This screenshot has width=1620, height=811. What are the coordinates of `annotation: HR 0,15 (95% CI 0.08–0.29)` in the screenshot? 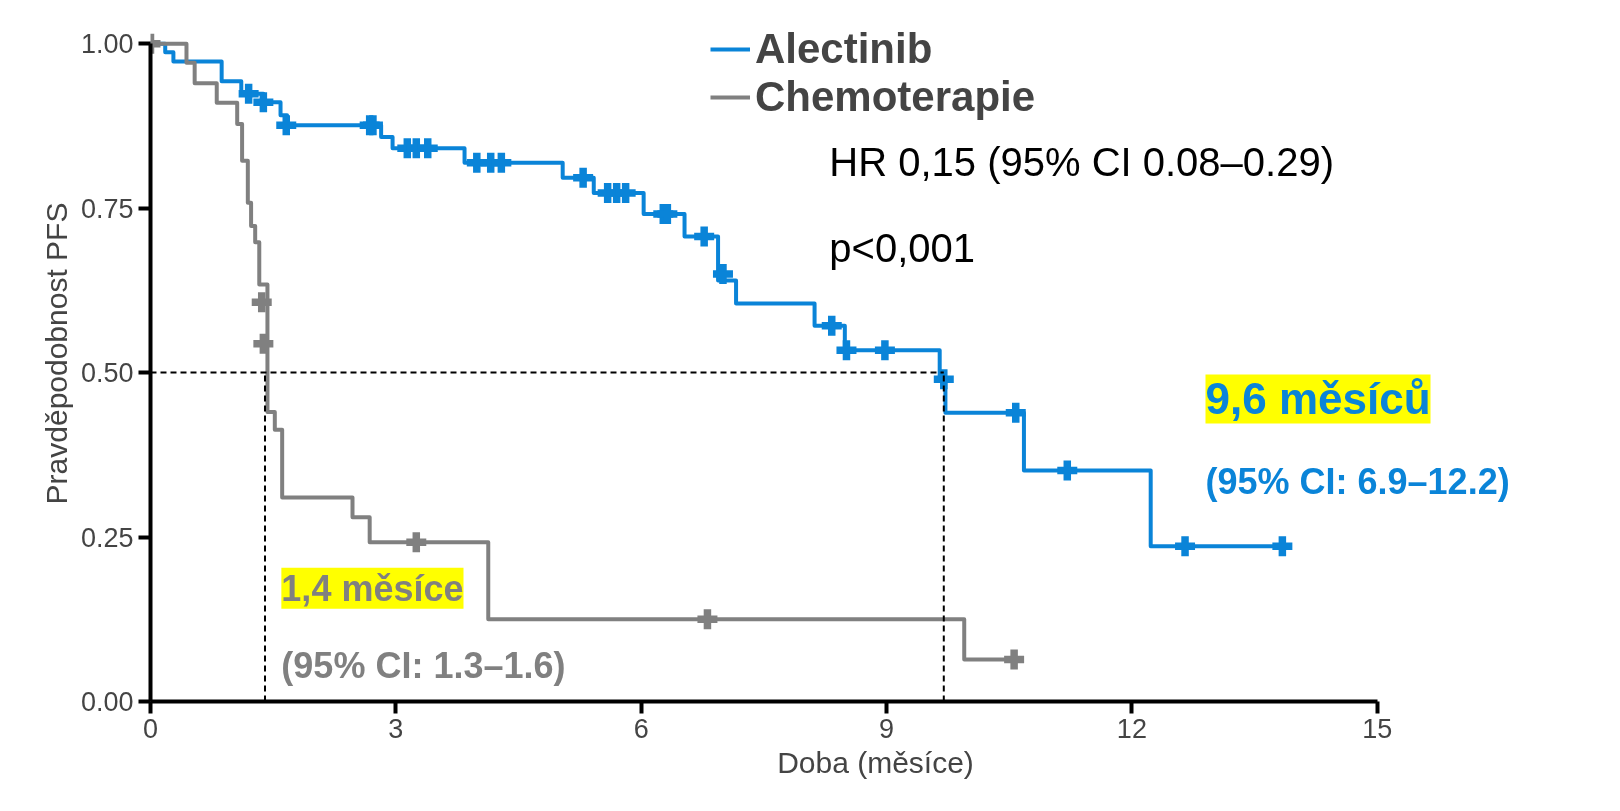 It's located at (1082, 162).